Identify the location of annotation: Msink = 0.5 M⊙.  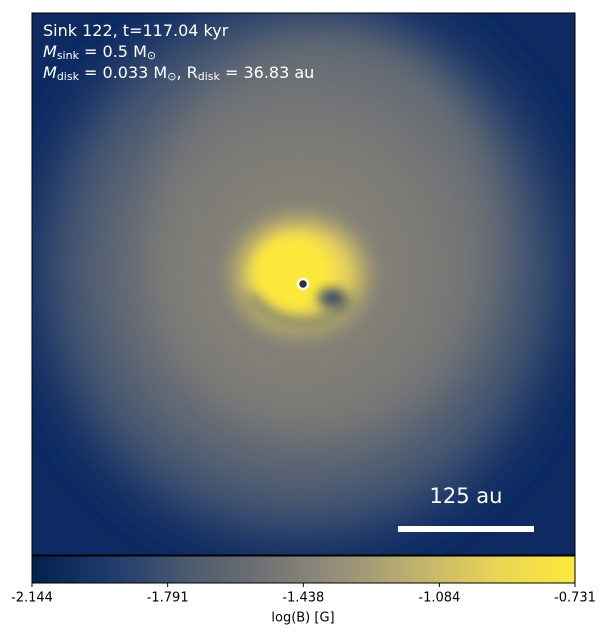
(99, 52).